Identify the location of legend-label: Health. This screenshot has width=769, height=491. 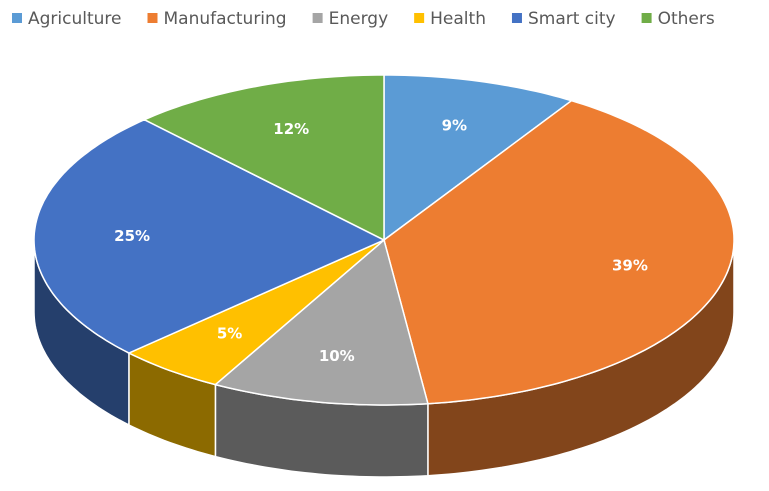
(458, 19).